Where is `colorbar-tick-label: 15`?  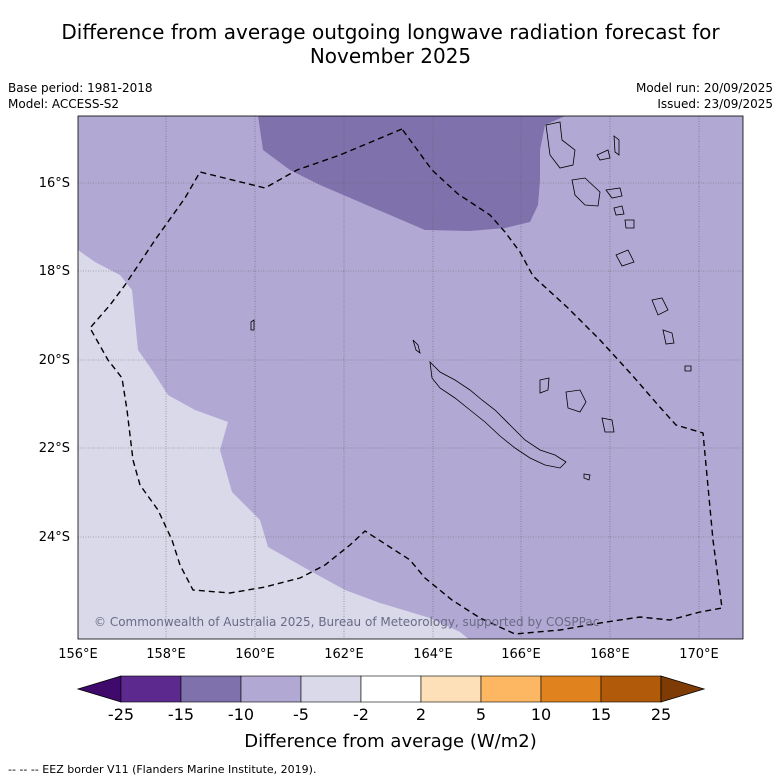
colorbar-tick-label: 15 is located at coordinates (601, 714).